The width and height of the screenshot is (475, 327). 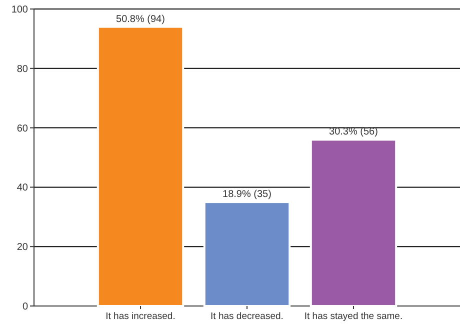 What do you see at coordinates (22, 188) in the screenshot?
I see `y-tick-label: 40` at bounding box center [22, 188].